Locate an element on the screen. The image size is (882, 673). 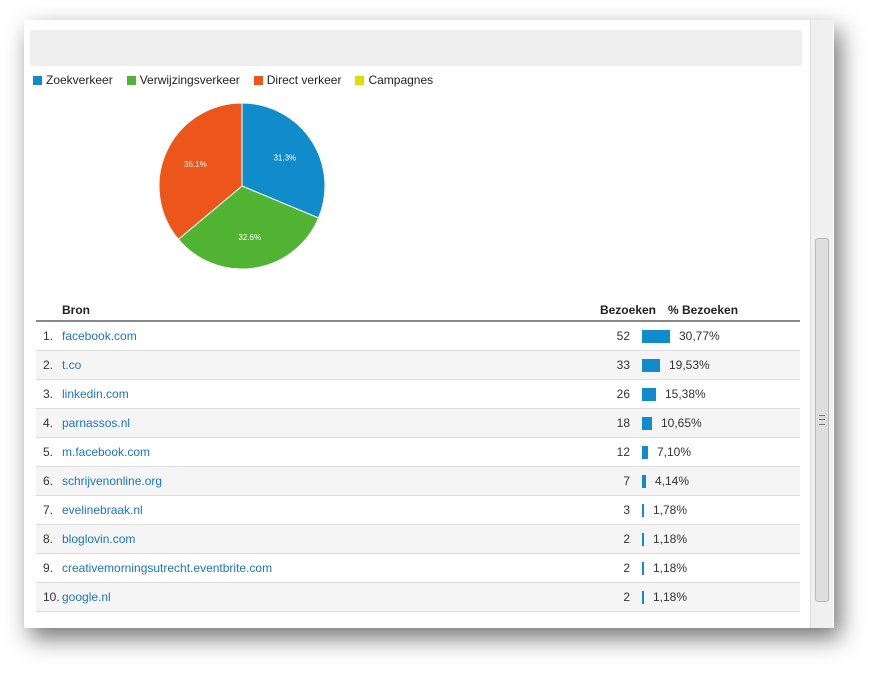
row-visits: 26 is located at coordinates (623, 394).